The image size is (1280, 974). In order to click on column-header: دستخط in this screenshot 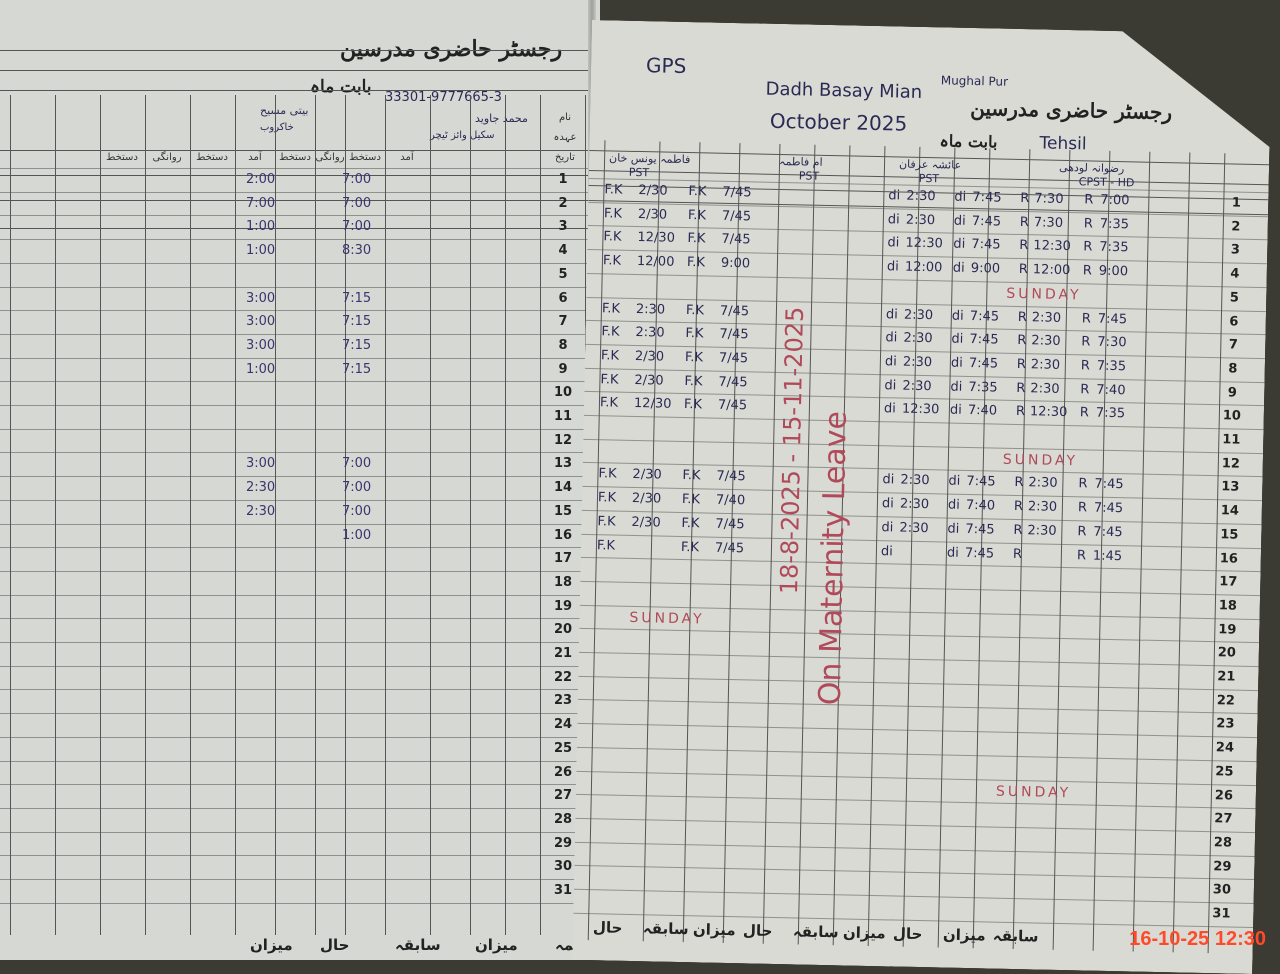, I will do `click(122, 157)`.